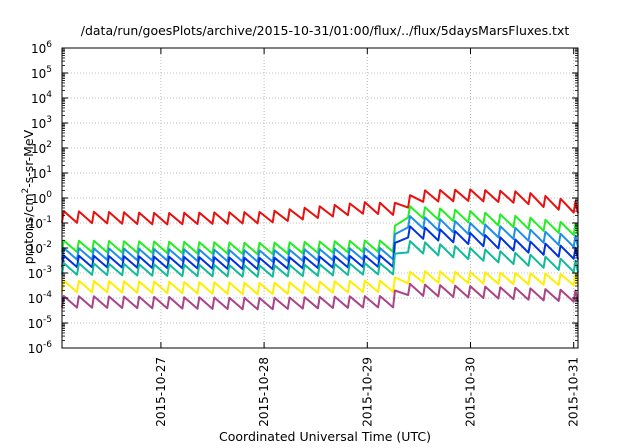 The width and height of the screenshot is (640, 448). I want to click on x-tick-label: 2015-10-28, so click(264, 392).